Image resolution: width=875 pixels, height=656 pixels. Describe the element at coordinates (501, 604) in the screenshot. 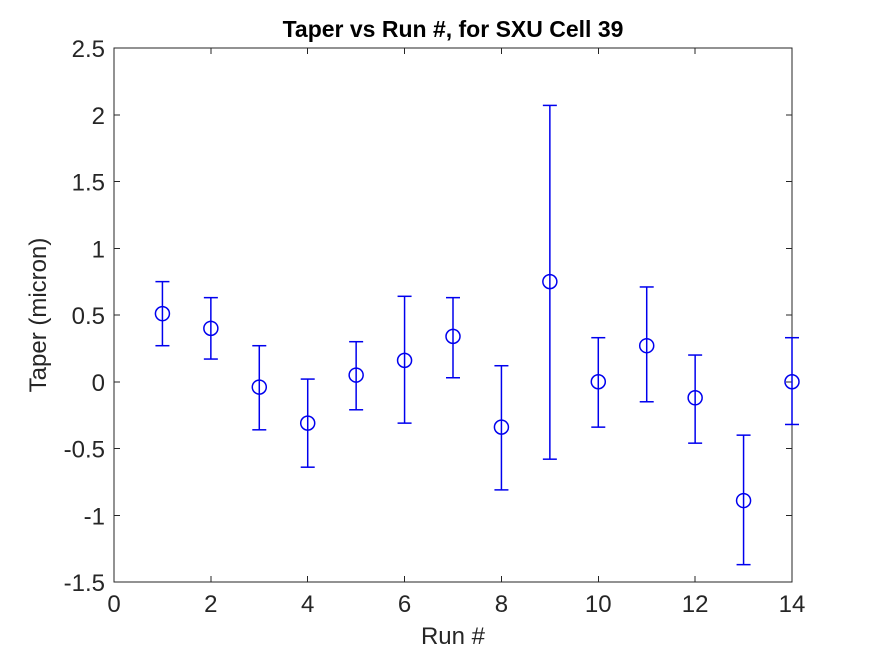

I see `x-tick-label: 8` at that location.